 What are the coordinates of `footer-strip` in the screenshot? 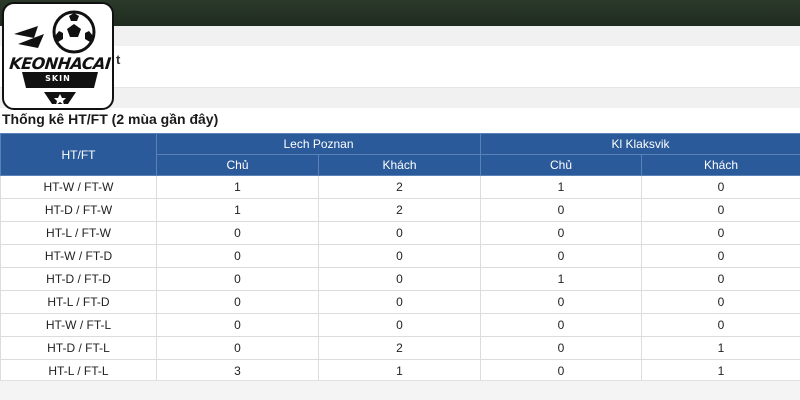 It's located at (400, 390).